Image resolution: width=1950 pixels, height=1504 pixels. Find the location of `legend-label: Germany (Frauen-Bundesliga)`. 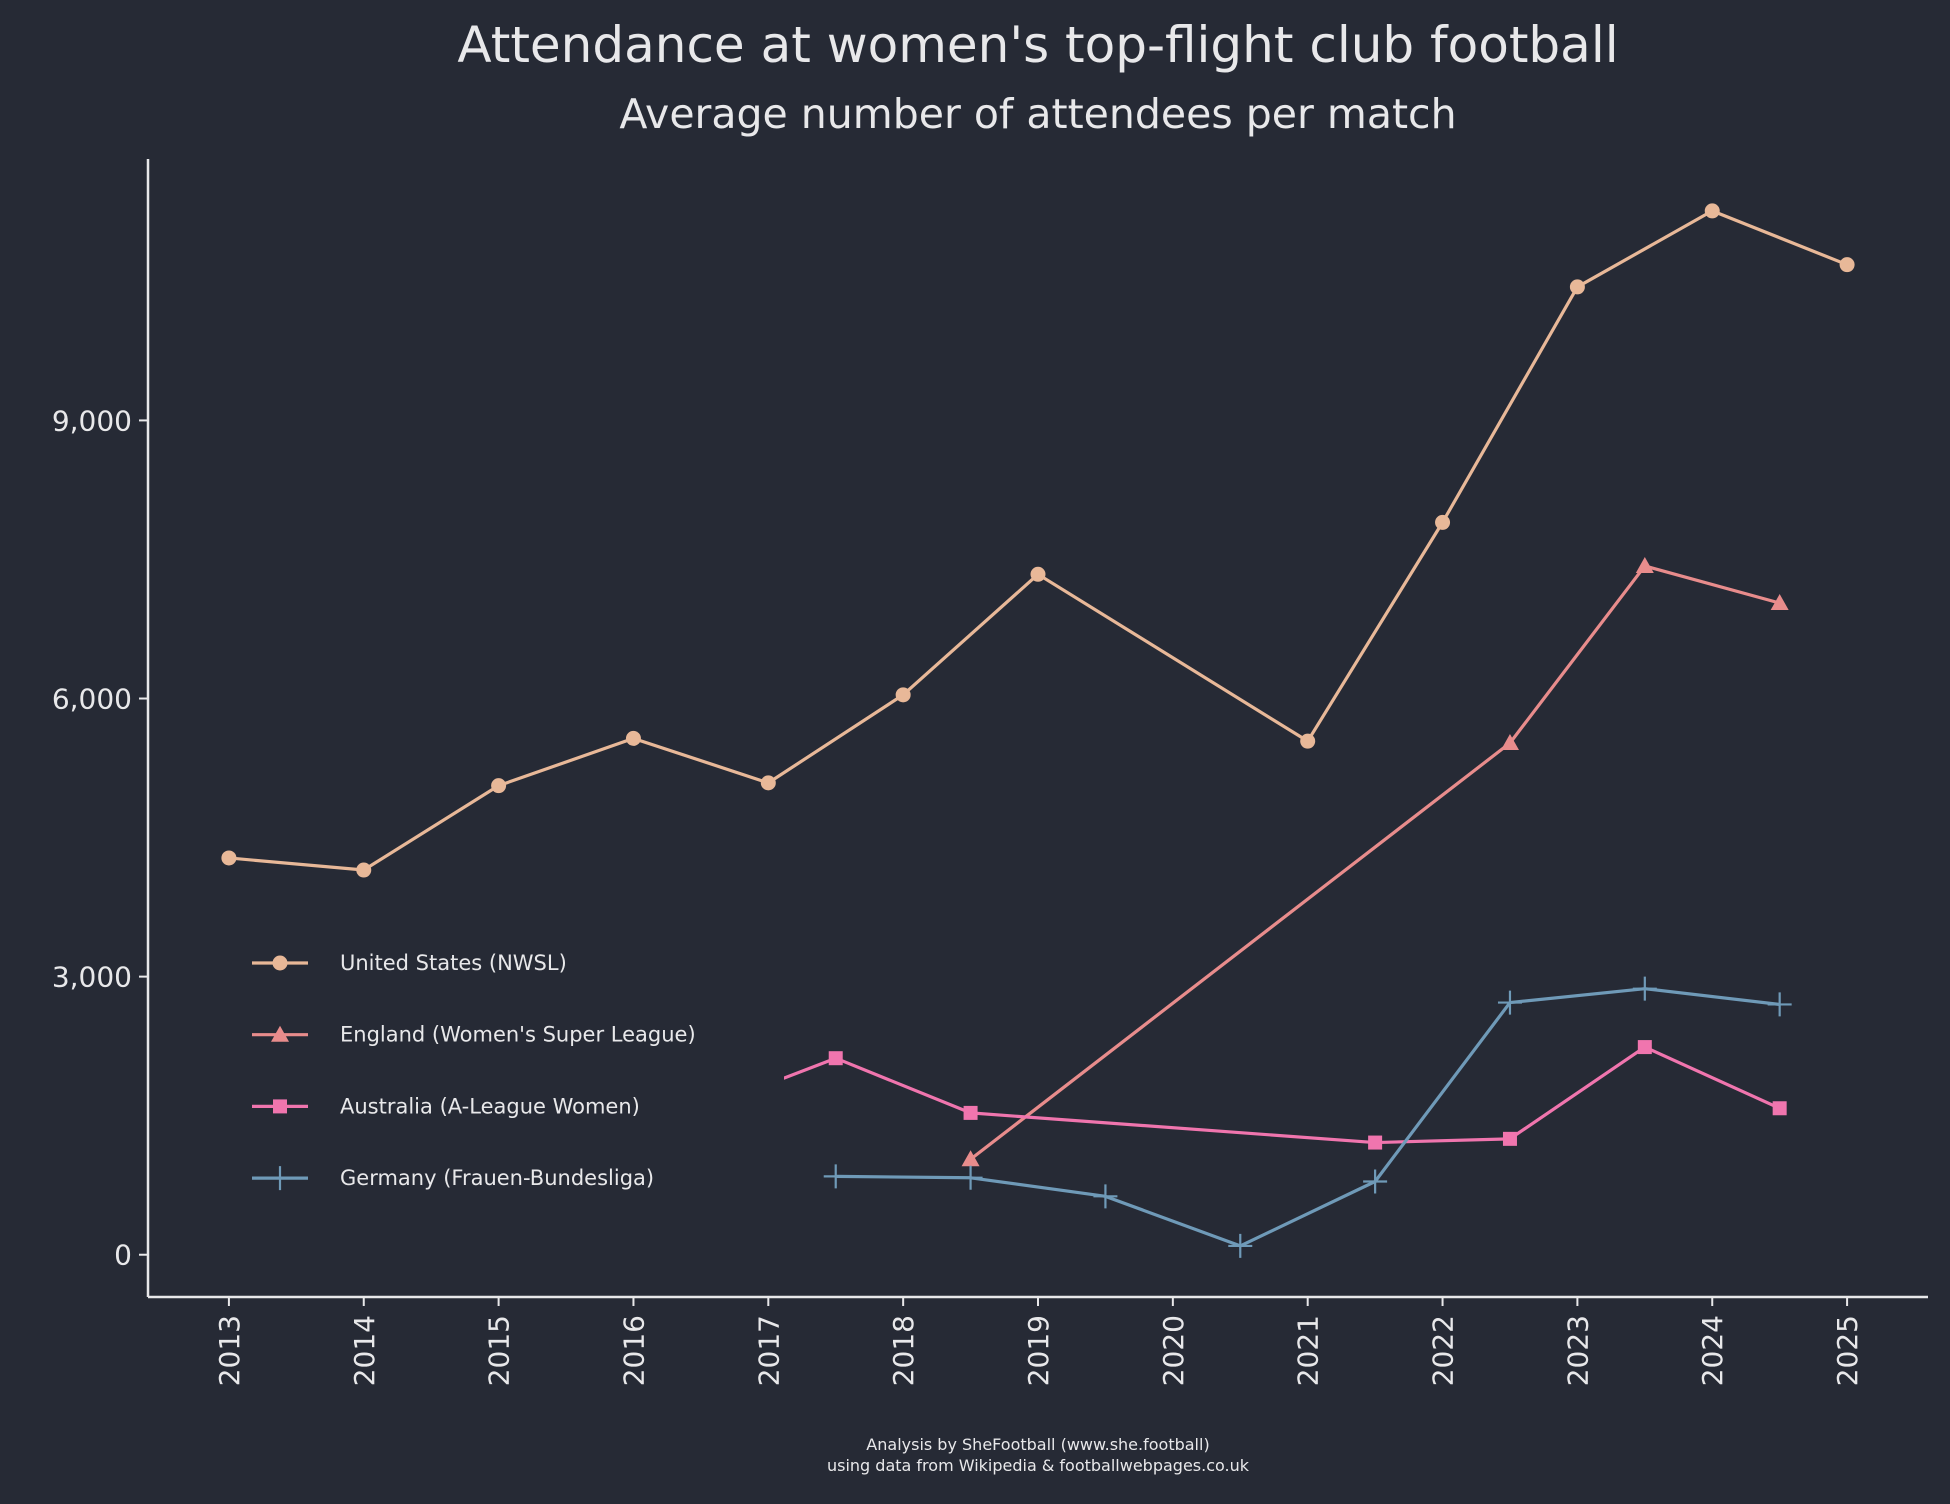

legend-label: Germany (Frauen-Bundesliga) is located at coordinates (497, 1178).